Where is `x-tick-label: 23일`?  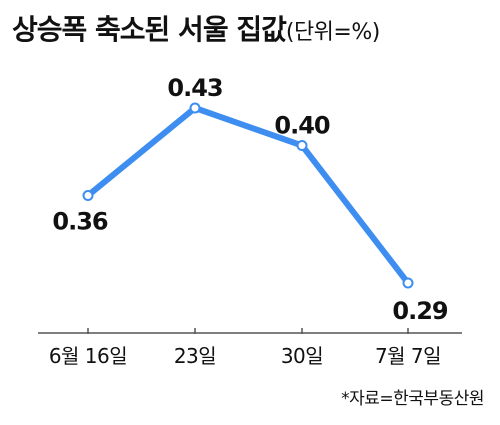 x-tick-label: 23일 is located at coordinates (195, 356).